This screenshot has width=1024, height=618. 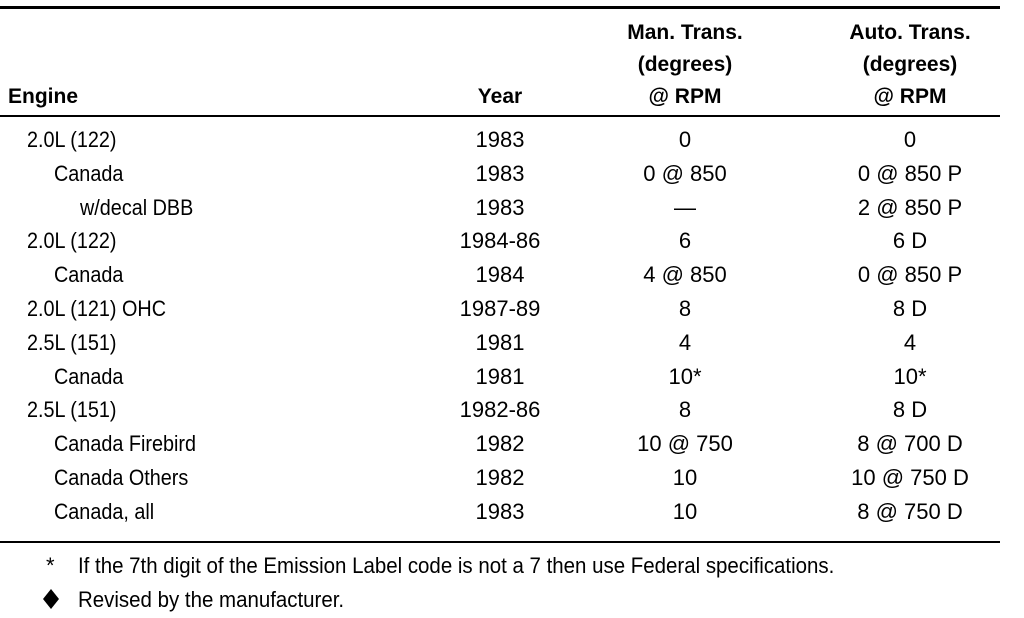 What do you see at coordinates (910, 32) in the screenshot?
I see `column-header: Auto. Trans.` at bounding box center [910, 32].